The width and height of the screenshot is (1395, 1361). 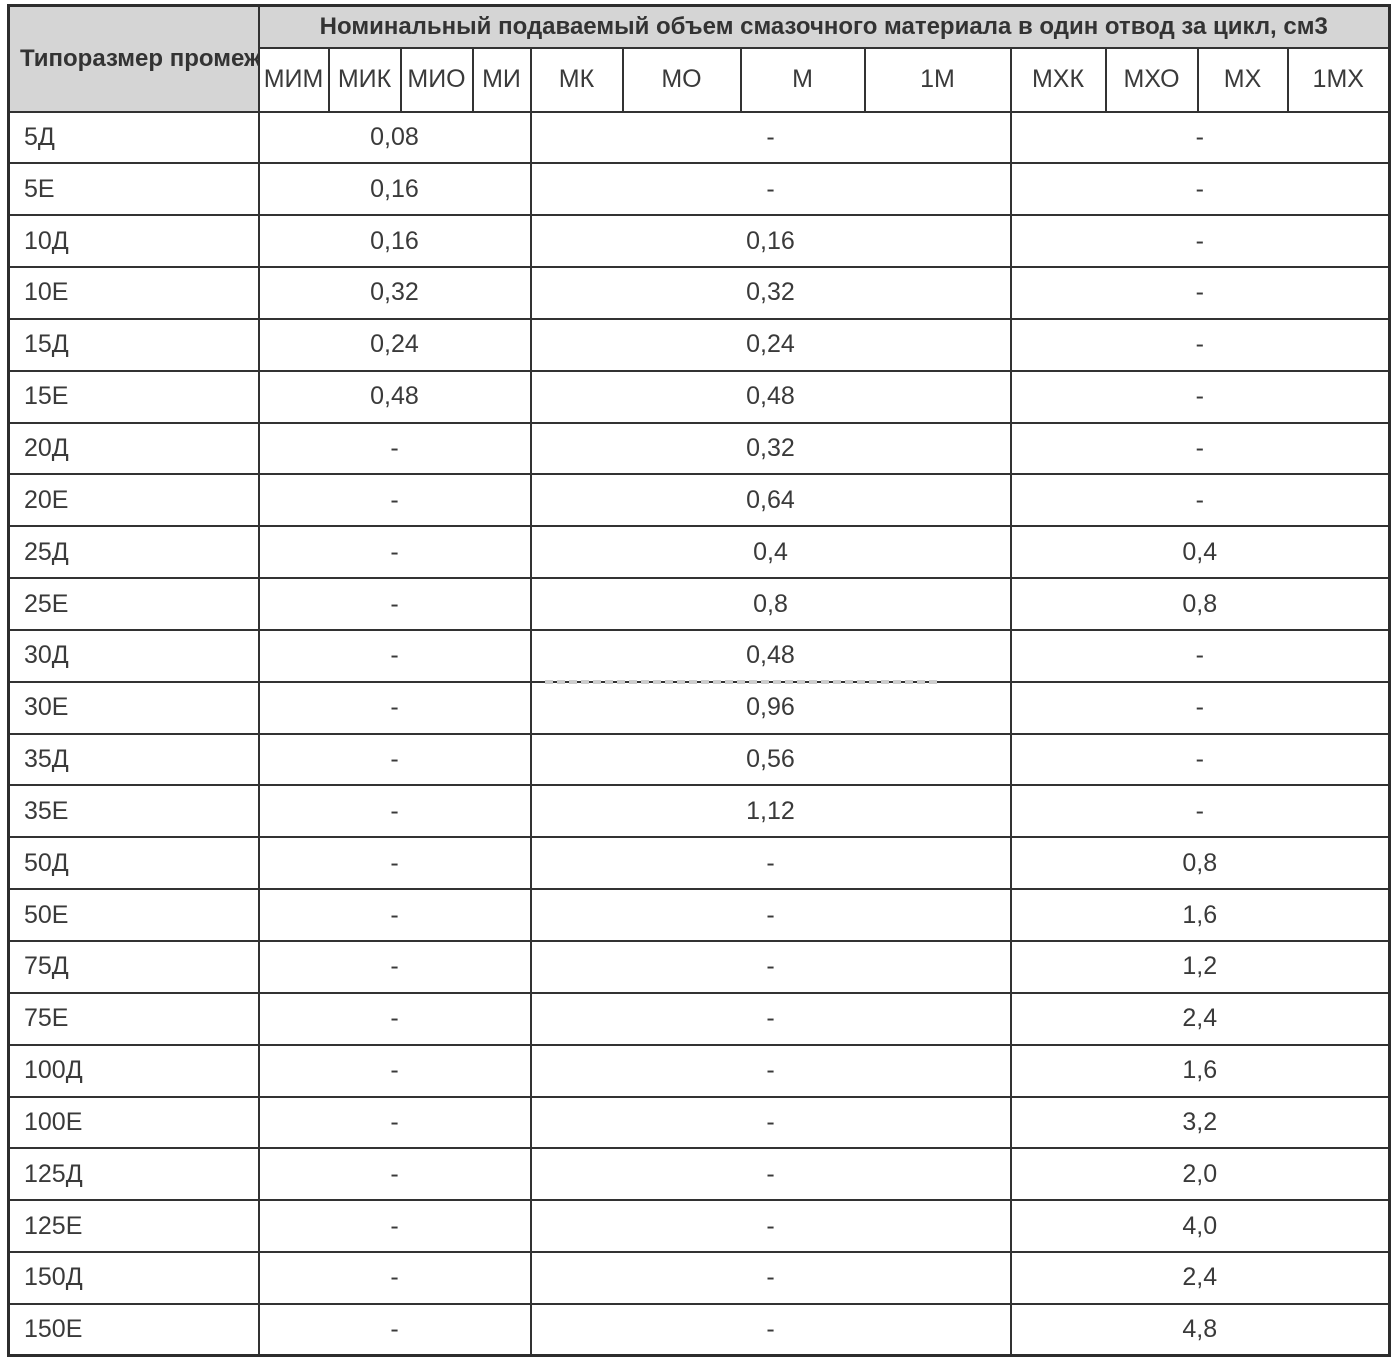 I want to click on row-label: 150Д, so click(x=133, y=1278).